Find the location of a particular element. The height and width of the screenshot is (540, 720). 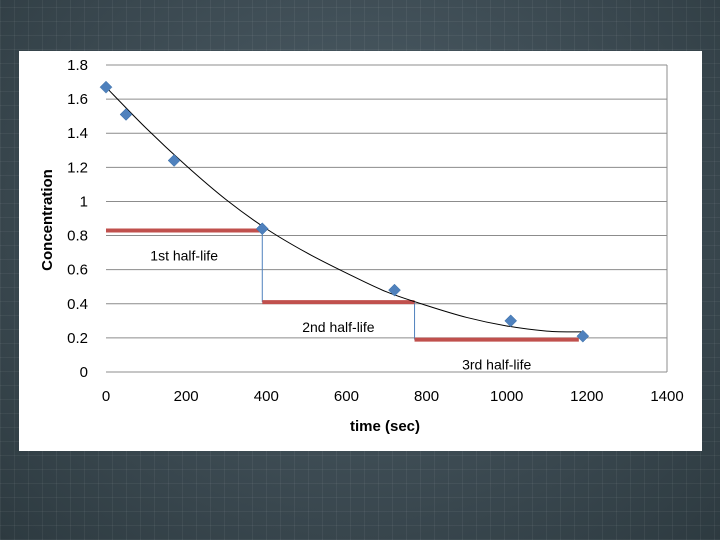

y-tick-label: 0.8 is located at coordinates (77, 236).